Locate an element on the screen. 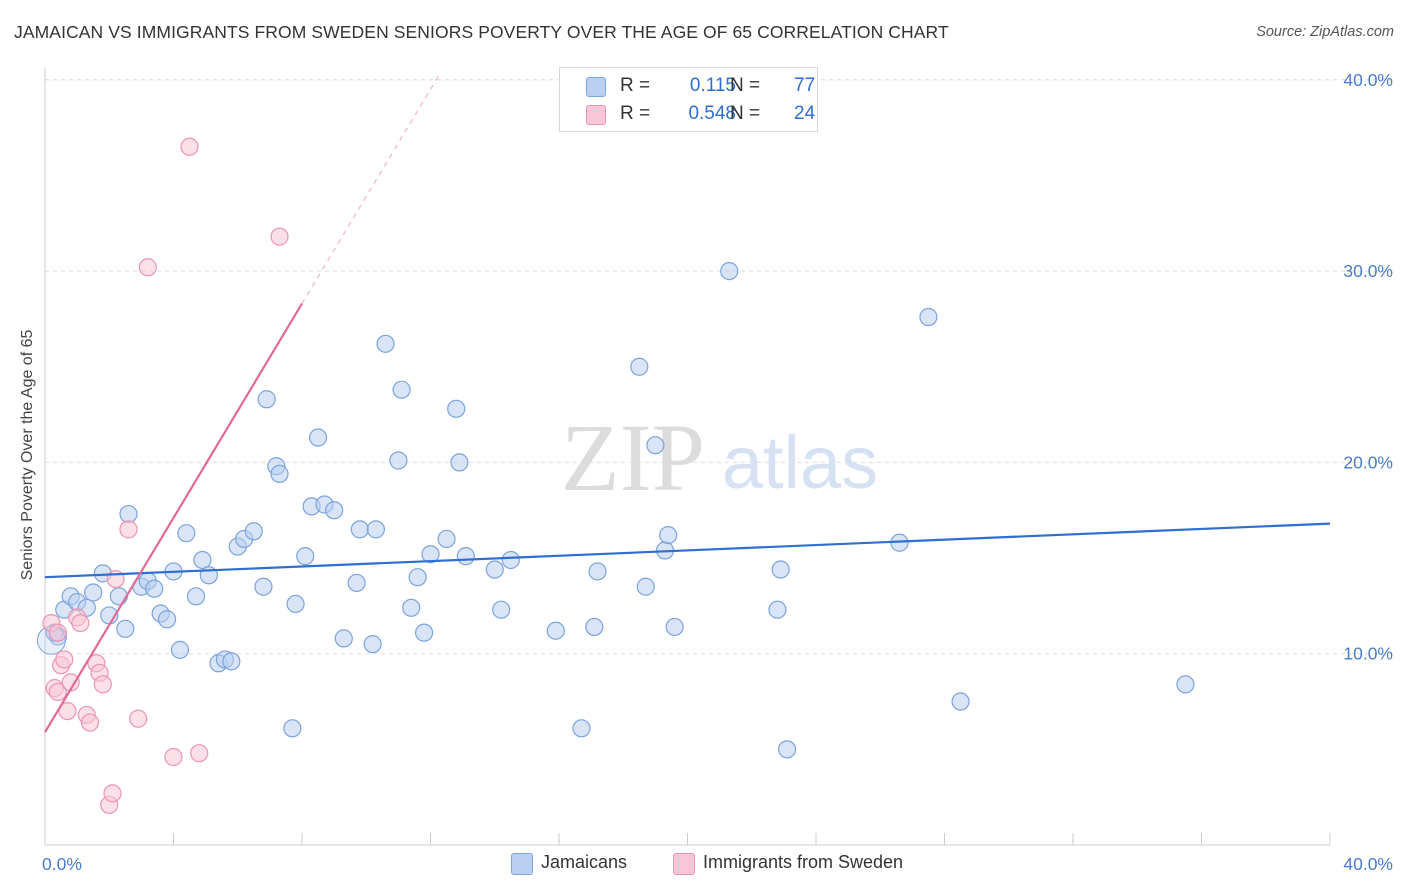 The image size is (1406, 892). watermark: ZIP atlas is located at coordinates (719, 457).